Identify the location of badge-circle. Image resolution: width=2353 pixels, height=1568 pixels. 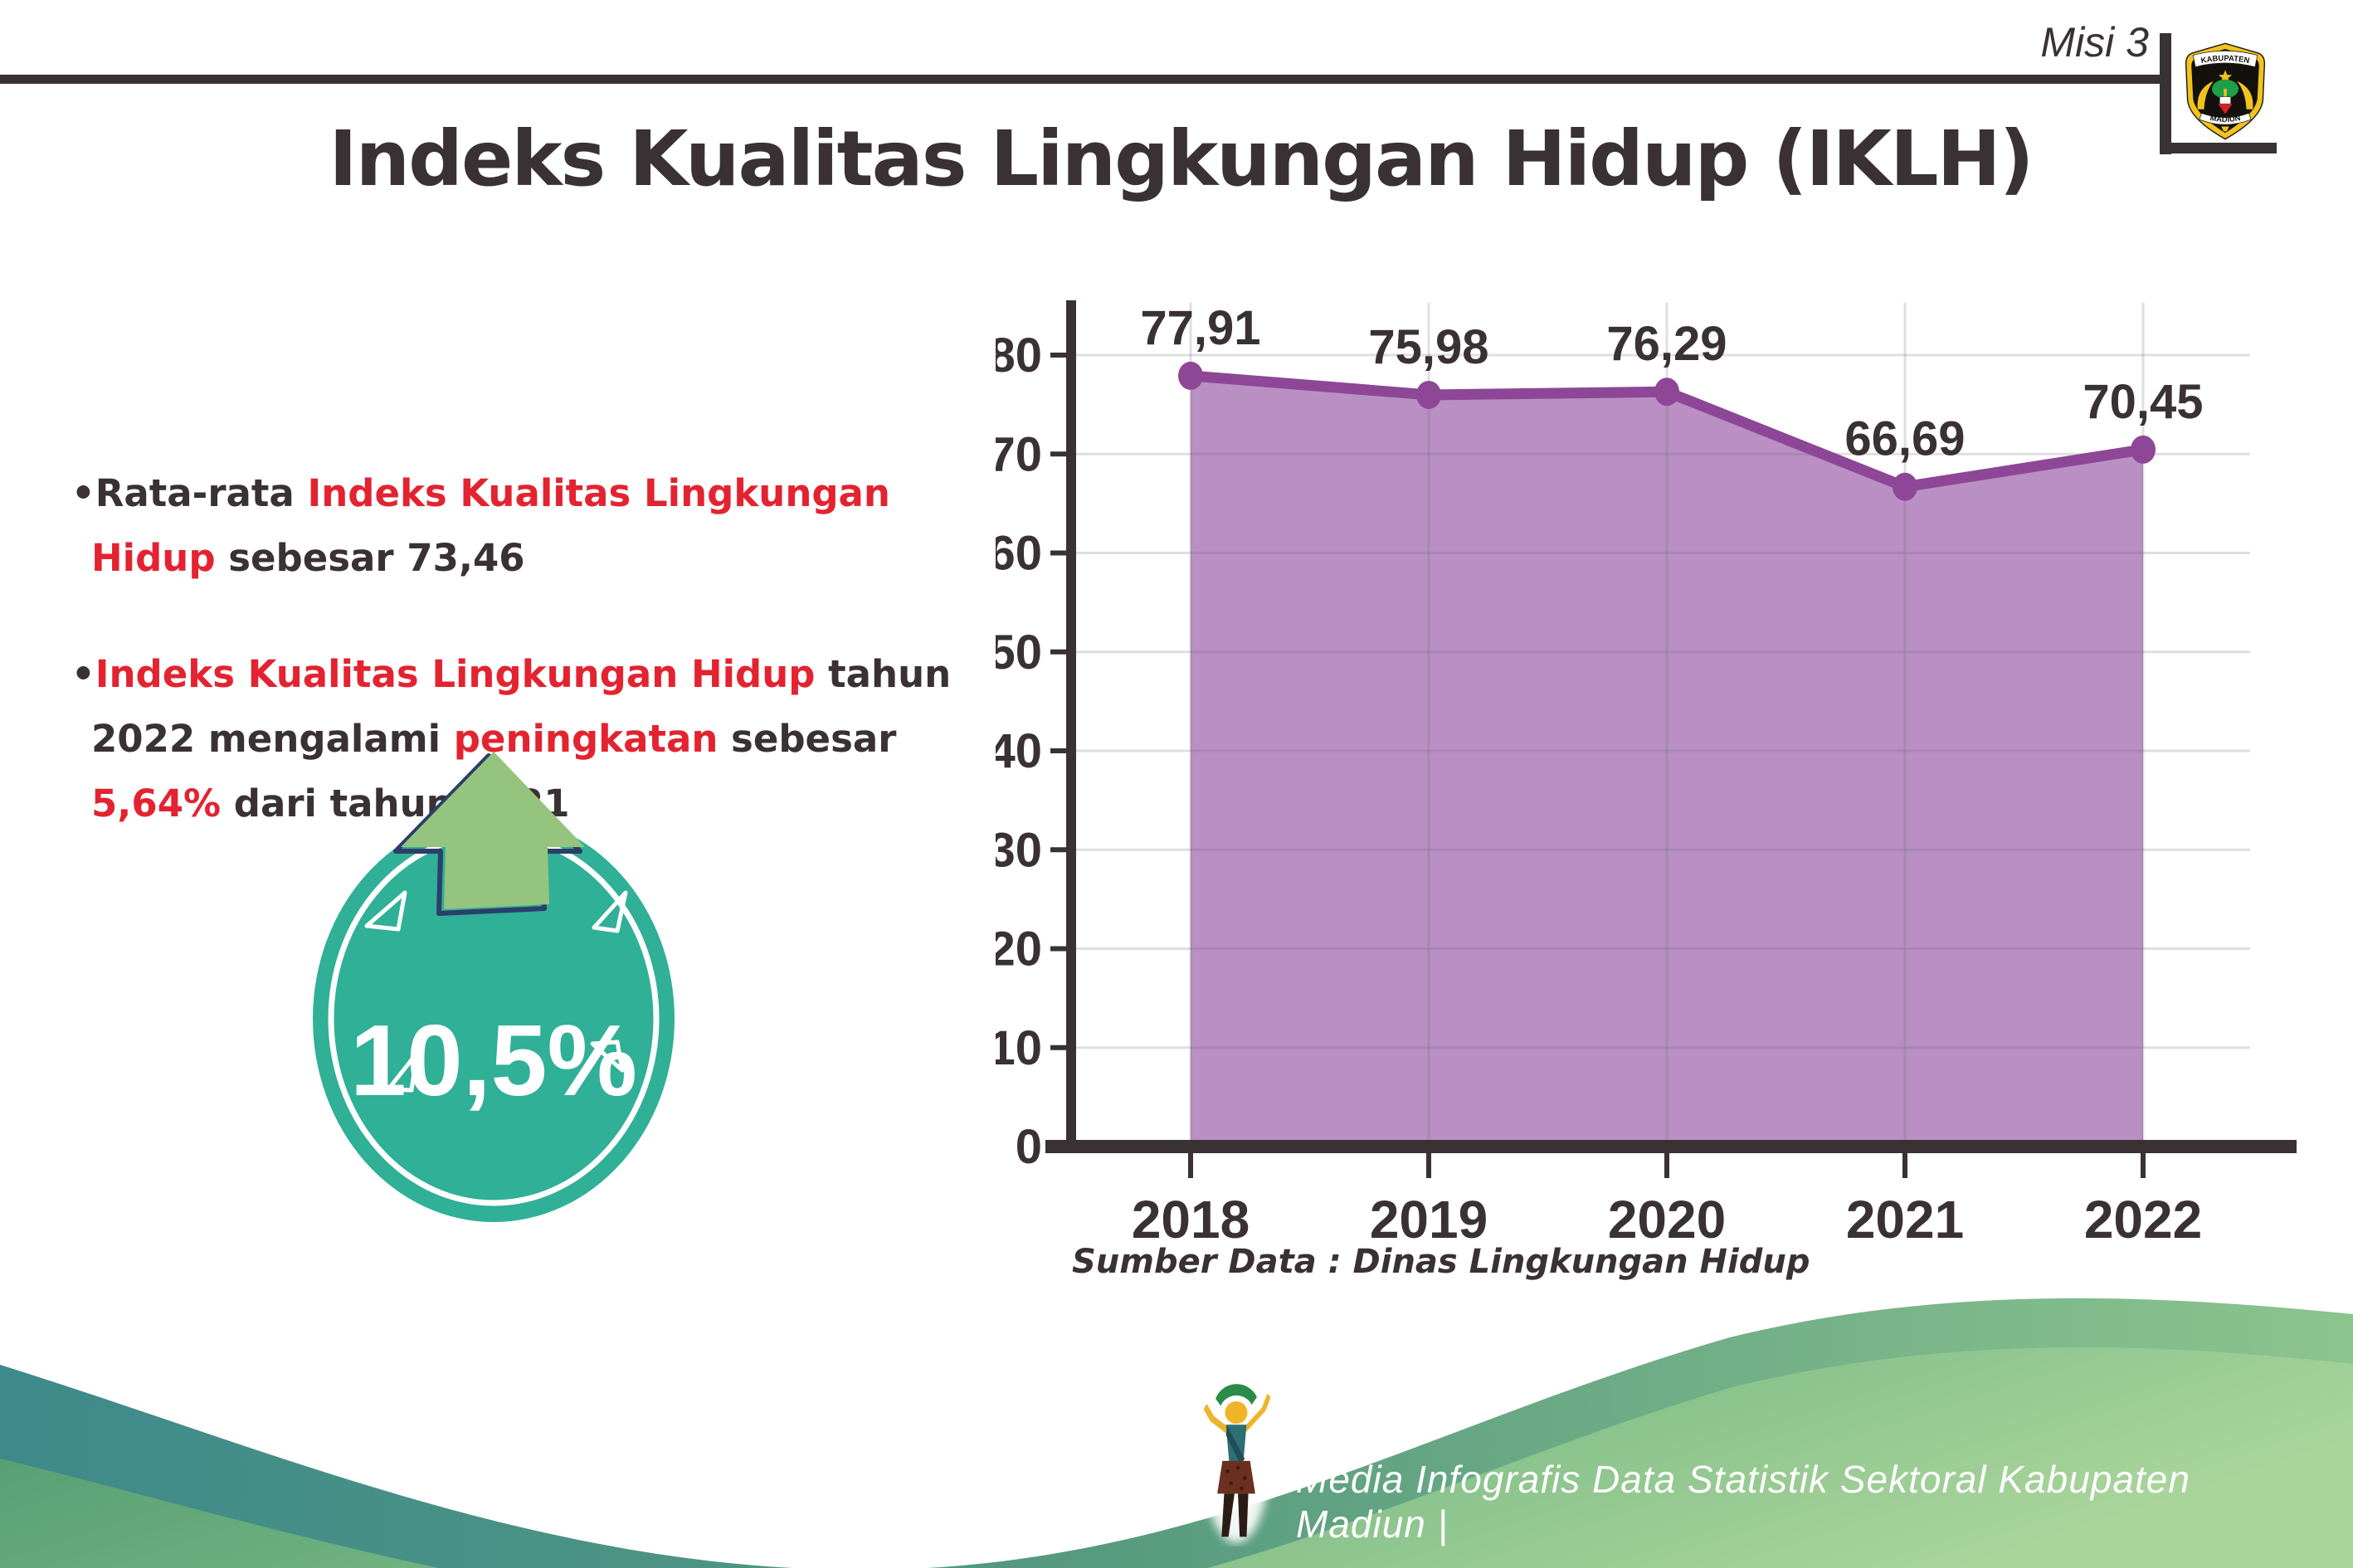
(494, 1019).